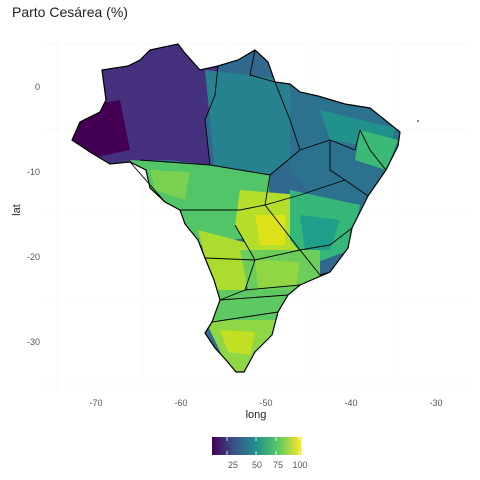 Image resolution: width=480 pixels, height=480 pixels. I want to click on y-tick: 0, so click(37, 87).